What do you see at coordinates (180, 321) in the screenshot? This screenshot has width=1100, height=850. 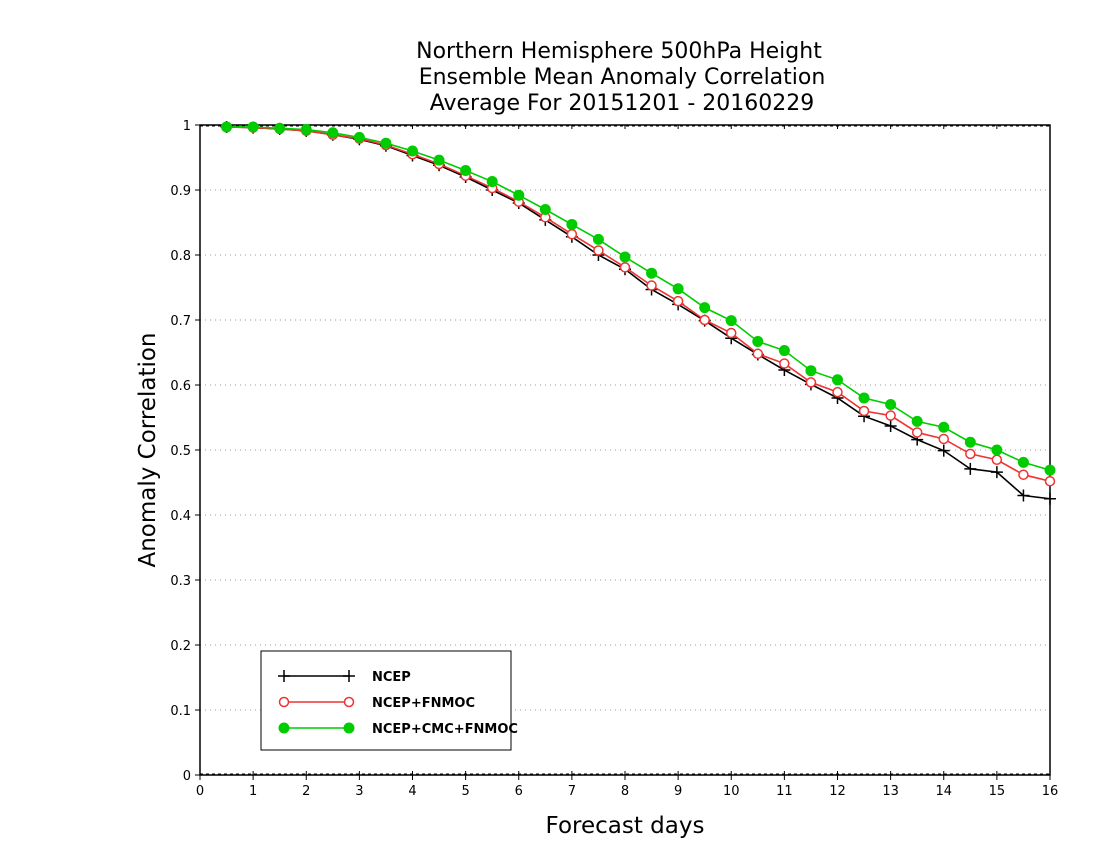 I see `y-tick-label-7: 0.7` at bounding box center [180, 321].